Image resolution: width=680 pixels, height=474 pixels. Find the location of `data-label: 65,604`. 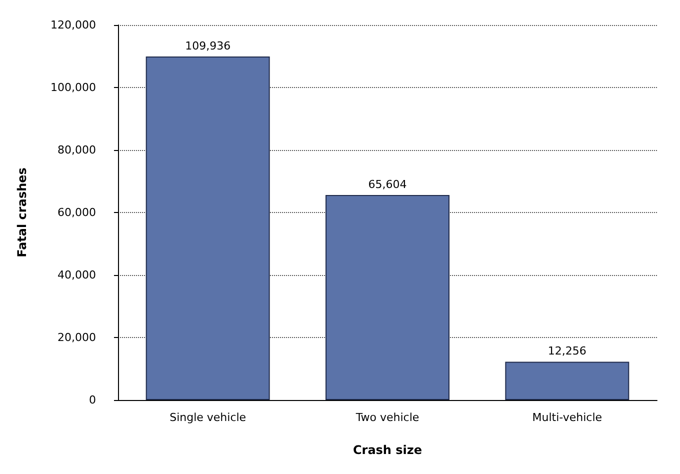

data-label: 65,604 is located at coordinates (387, 184).